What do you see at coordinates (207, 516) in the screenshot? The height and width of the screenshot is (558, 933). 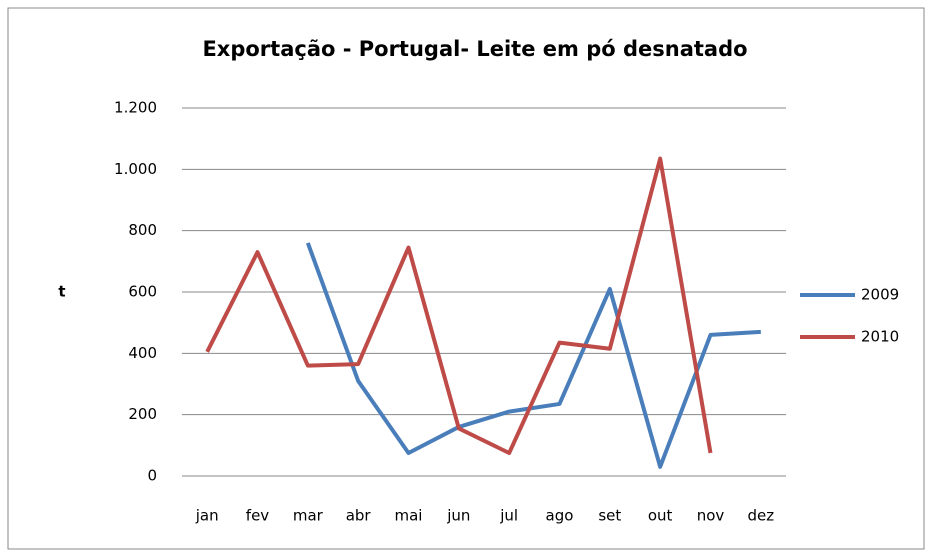 I see `x-tick-label: jan` at bounding box center [207, 516].